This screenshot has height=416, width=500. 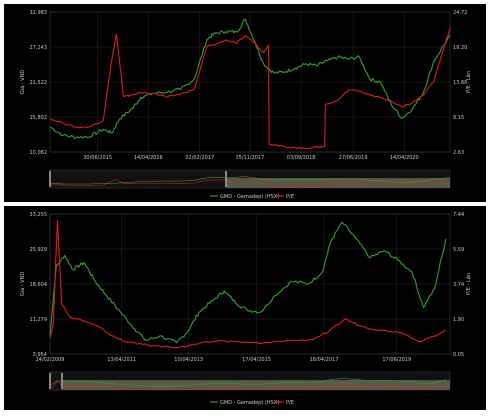 I want to click on x-tick-label: 10/04/2013, so click(x=188, y=360).